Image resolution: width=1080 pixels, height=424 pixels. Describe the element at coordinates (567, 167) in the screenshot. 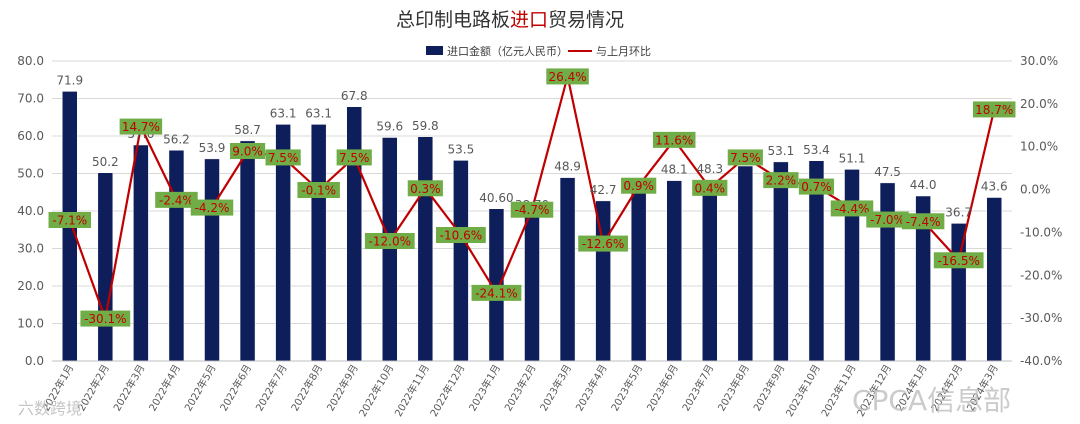

I see `bar-value-label: 48.9` at that location.